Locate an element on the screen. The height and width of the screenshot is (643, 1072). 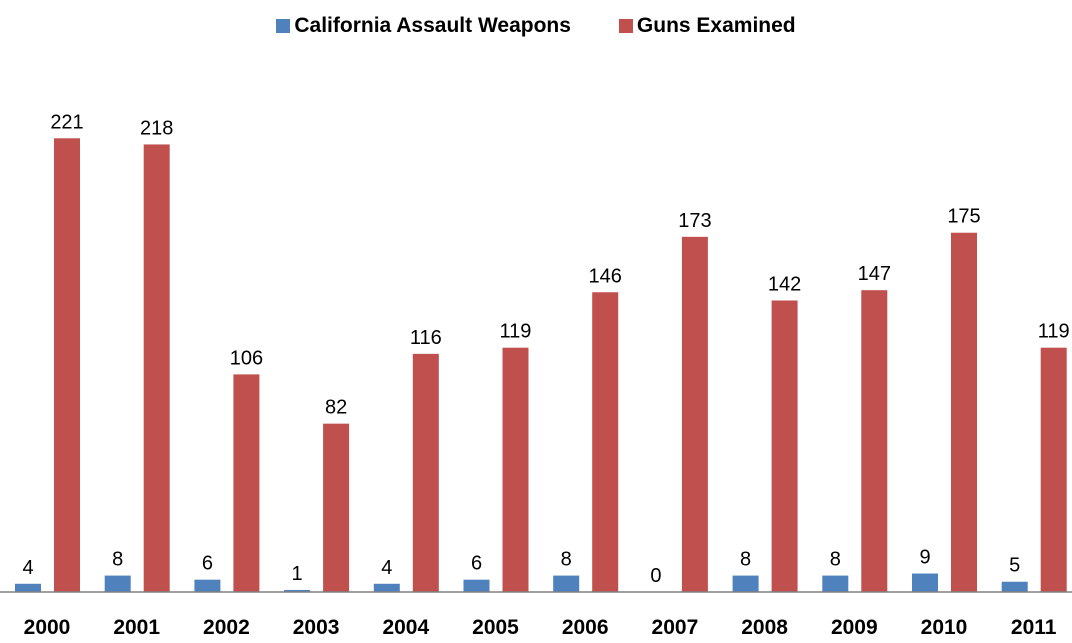
x-tick-label: 2008 is located at coordinates (764, 627).